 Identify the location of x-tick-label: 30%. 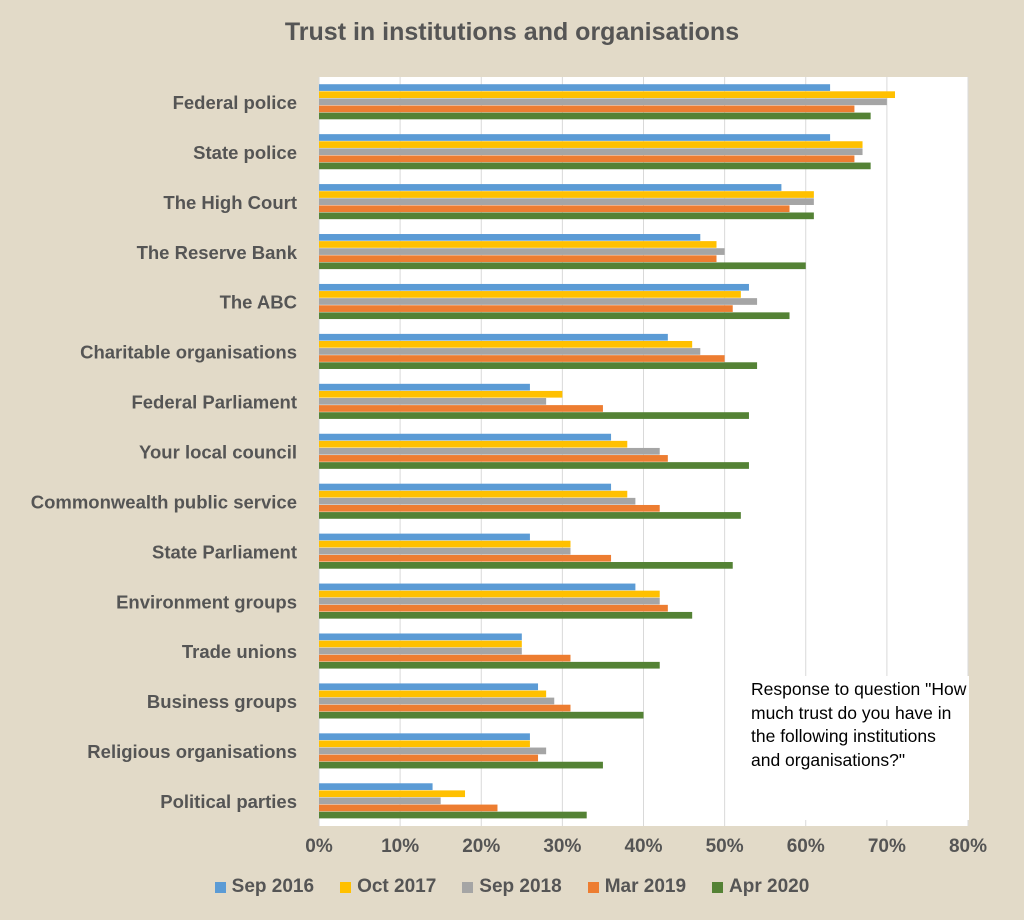
(562, 846).